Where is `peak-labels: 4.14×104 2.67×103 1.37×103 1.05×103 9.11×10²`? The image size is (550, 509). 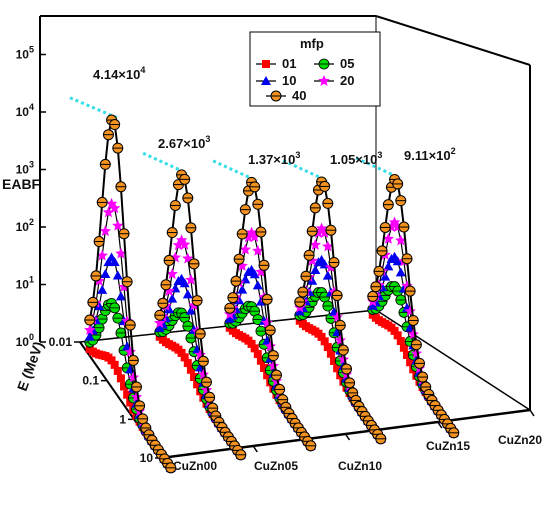 peak-labels: 4.14×104 2.67×103 1.37×103 1.05×103 9.11×10² is located at coordinates (274, 116).